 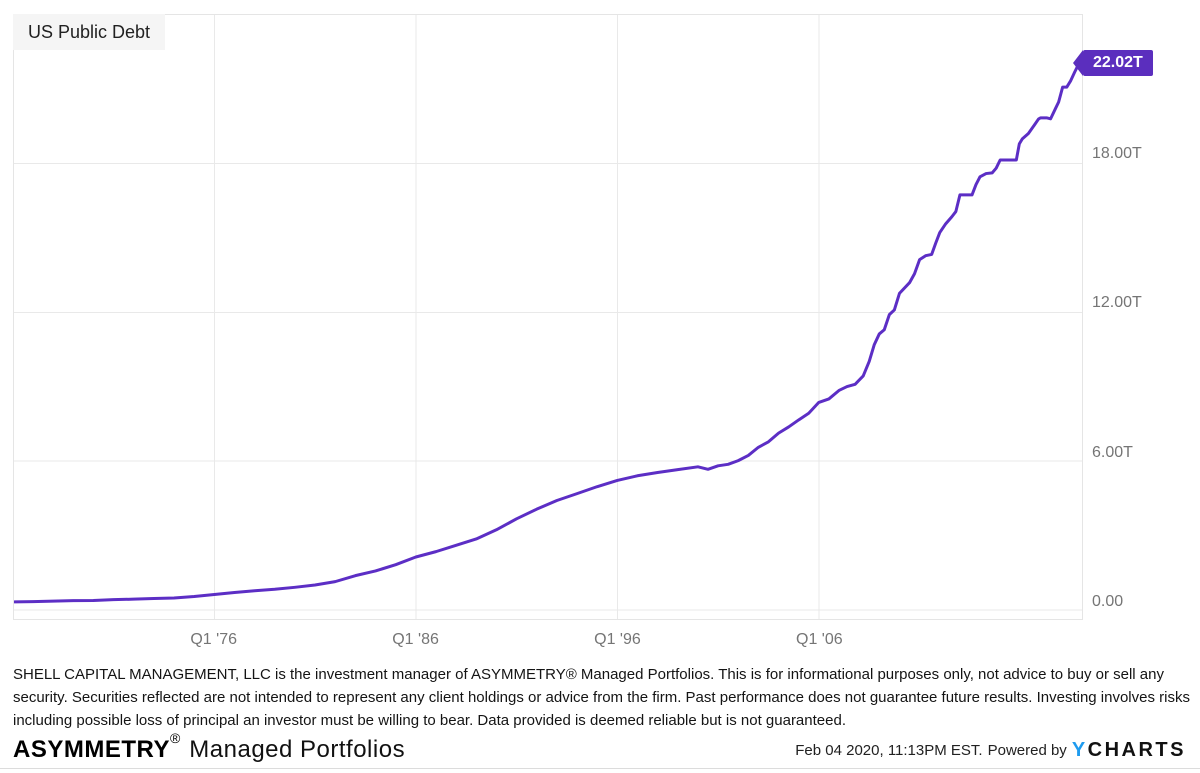 I want to click on y-axis-label: 18.00T, so click(x=1117, y=154).